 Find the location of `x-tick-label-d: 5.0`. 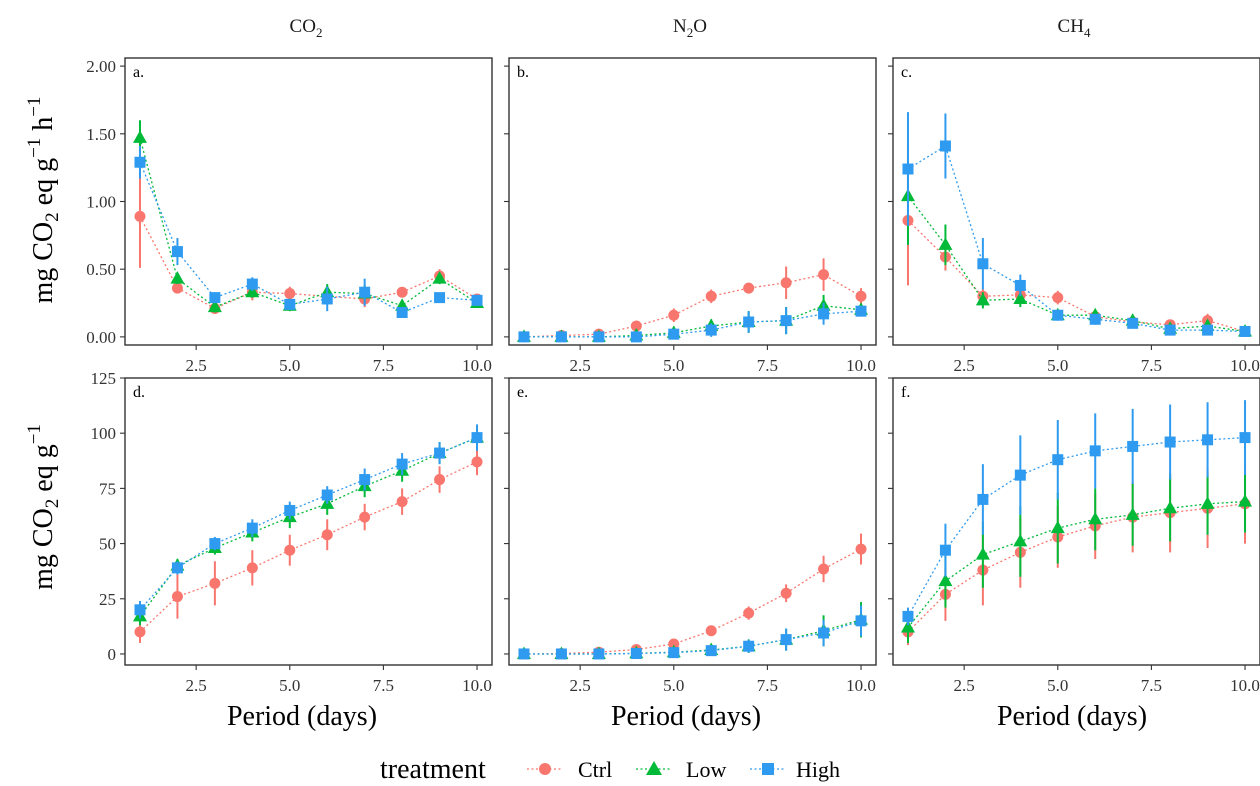

x-tick-label-d: 5.0 is located at coordinates (289, 685).